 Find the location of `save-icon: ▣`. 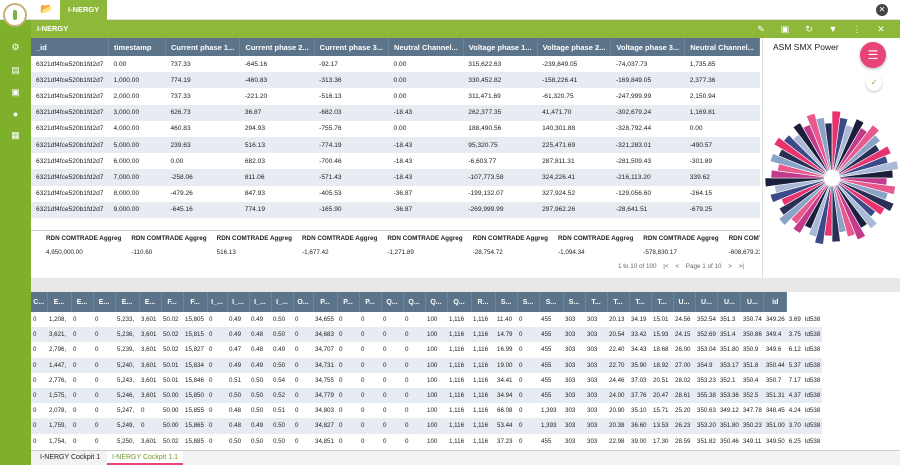

save-icon: ▣ is located at coordinates (785, 29).